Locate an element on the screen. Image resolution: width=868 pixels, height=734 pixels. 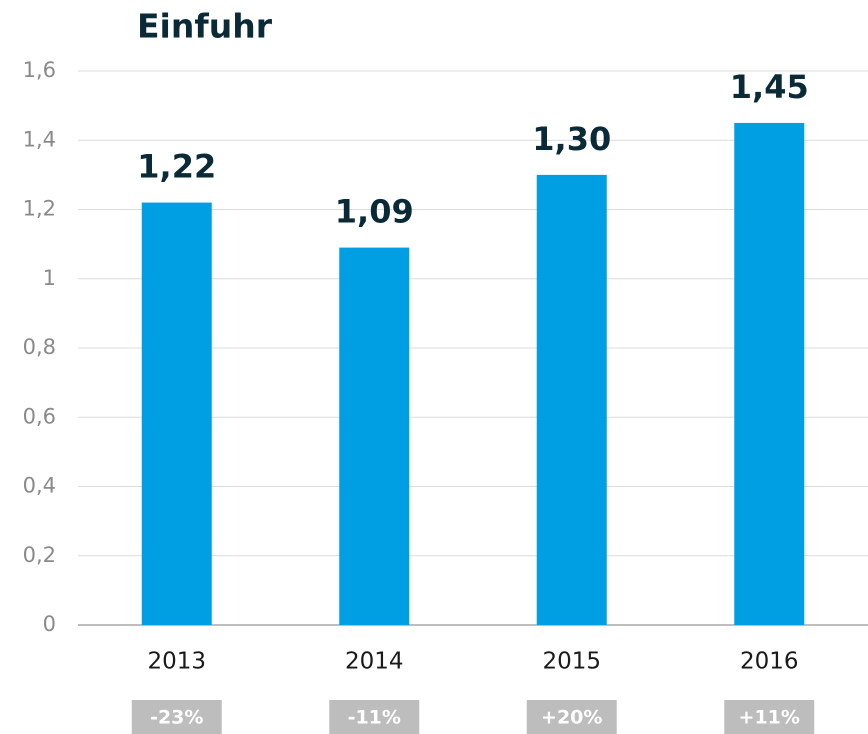
chart-title: Einfuhr is located at coordinates (205, 26).